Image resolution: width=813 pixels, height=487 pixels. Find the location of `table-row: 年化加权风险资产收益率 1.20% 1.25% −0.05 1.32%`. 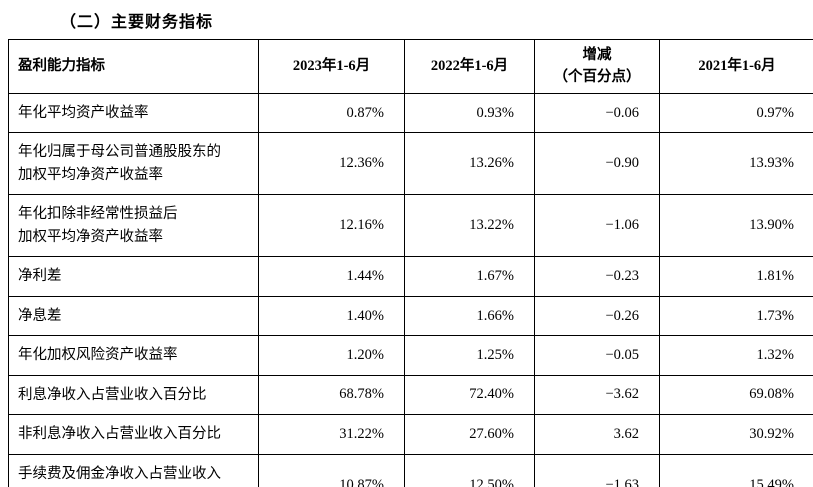

table-row: 年化加权风险资产收益率 1.20% 1.25% −0.05 1.32% is located at coordinates (410, 355).